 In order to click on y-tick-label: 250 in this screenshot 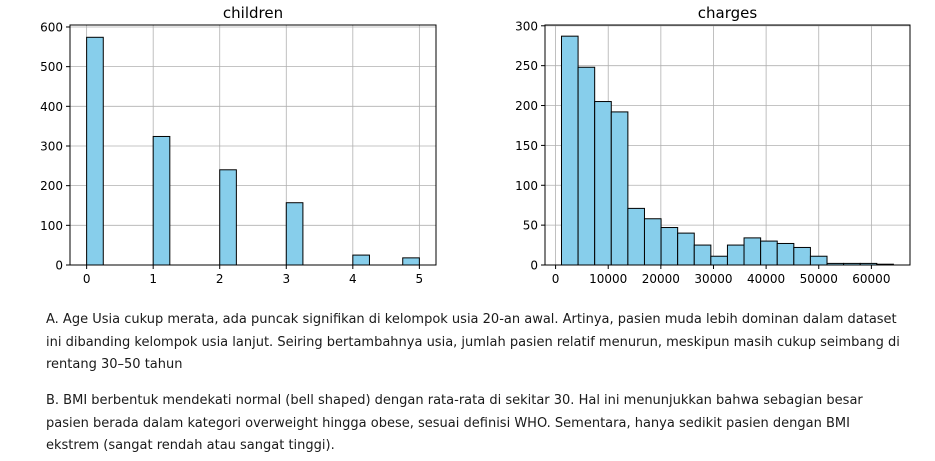, I will do `click(526, 66)`.